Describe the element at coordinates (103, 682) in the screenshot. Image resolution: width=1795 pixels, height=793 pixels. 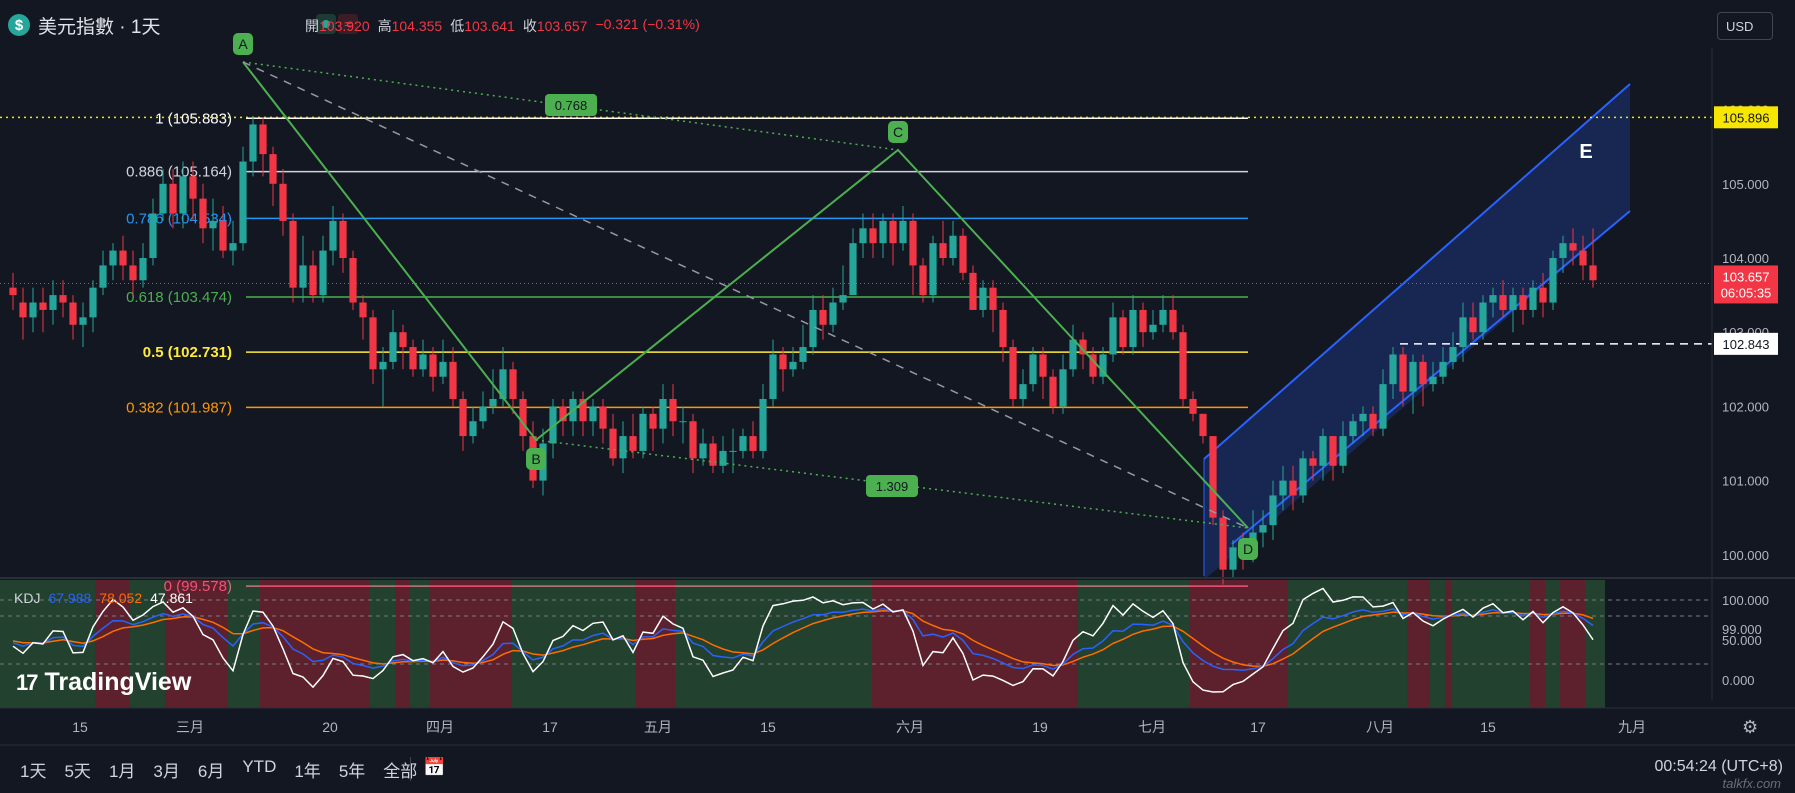
I see `tradingview-logo: 17 TradingView` at that location.